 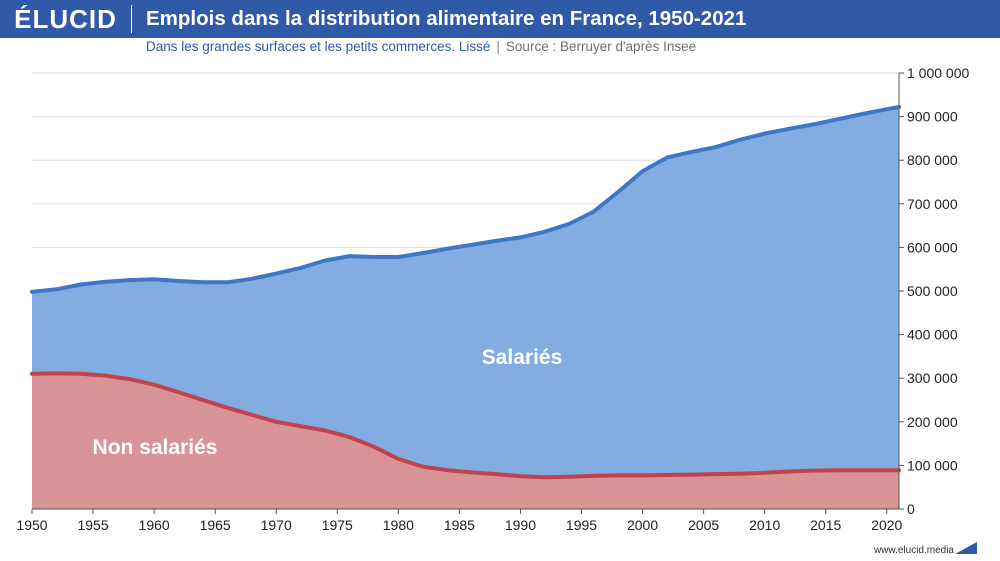 What do you see at coordinates (276, 525) in the screenshot?
I see `x-tick-label: 1970` at bounding box center [276, 525].